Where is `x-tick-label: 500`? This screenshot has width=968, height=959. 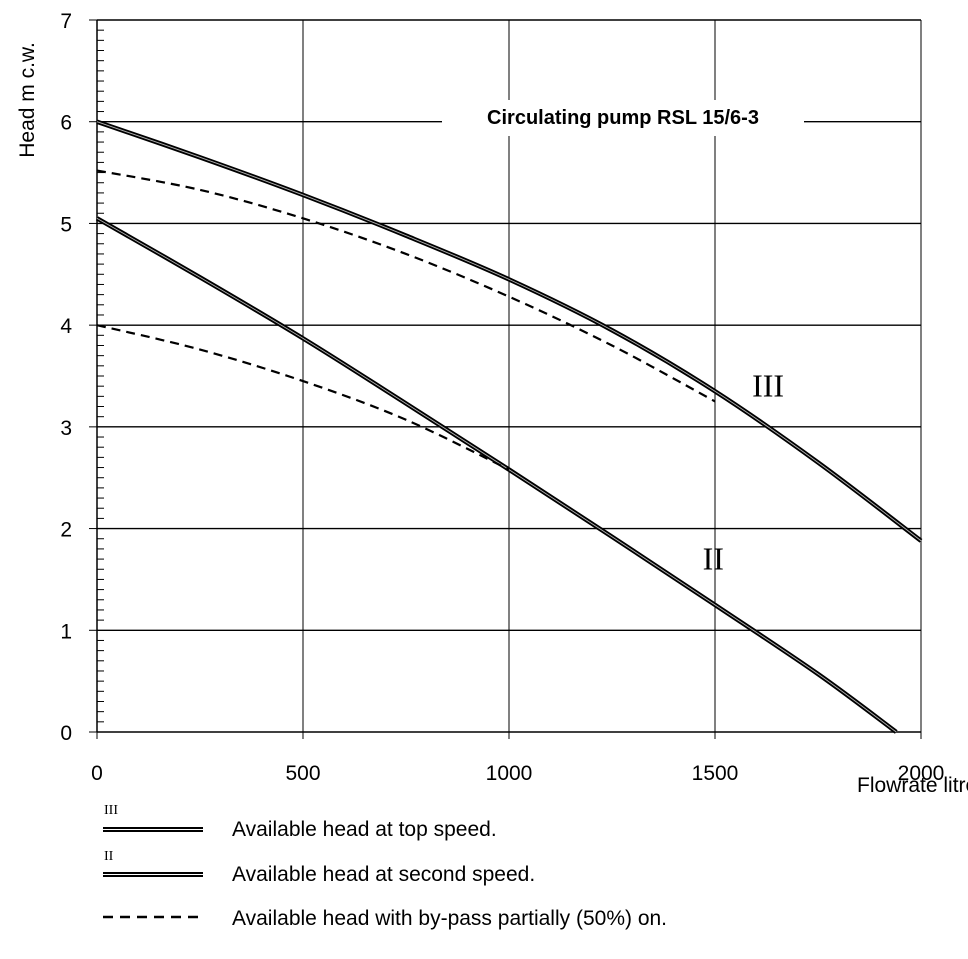 x-tick-label: 500 is located at coordinates (302, 773).